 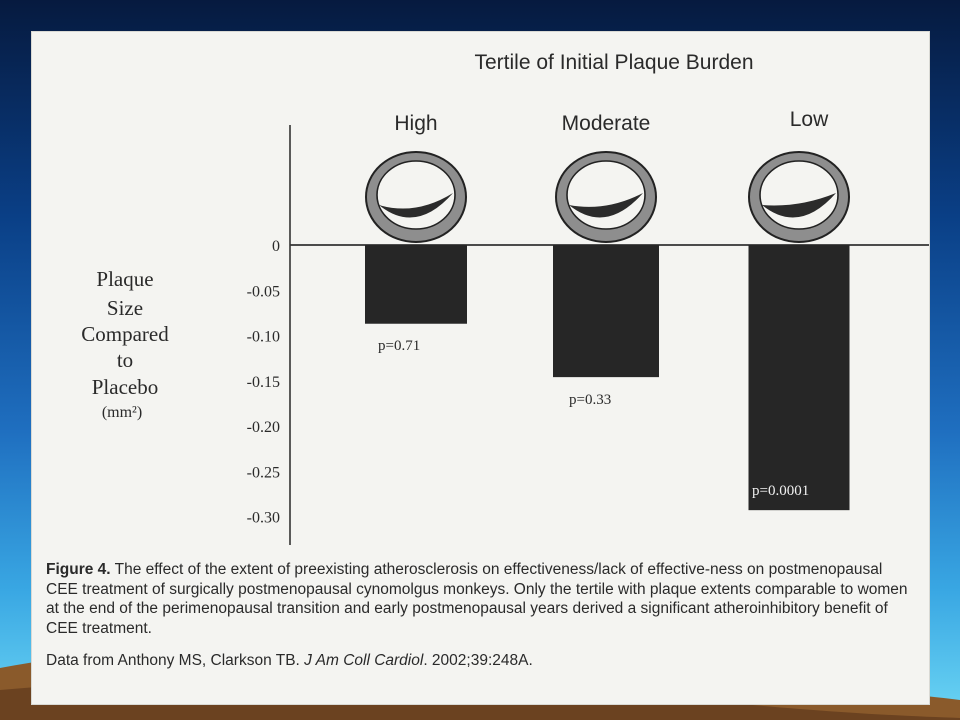 I want to click on source-prefix: Data from Anthony MS, Clarkson TB., so click(x=175, y=660).